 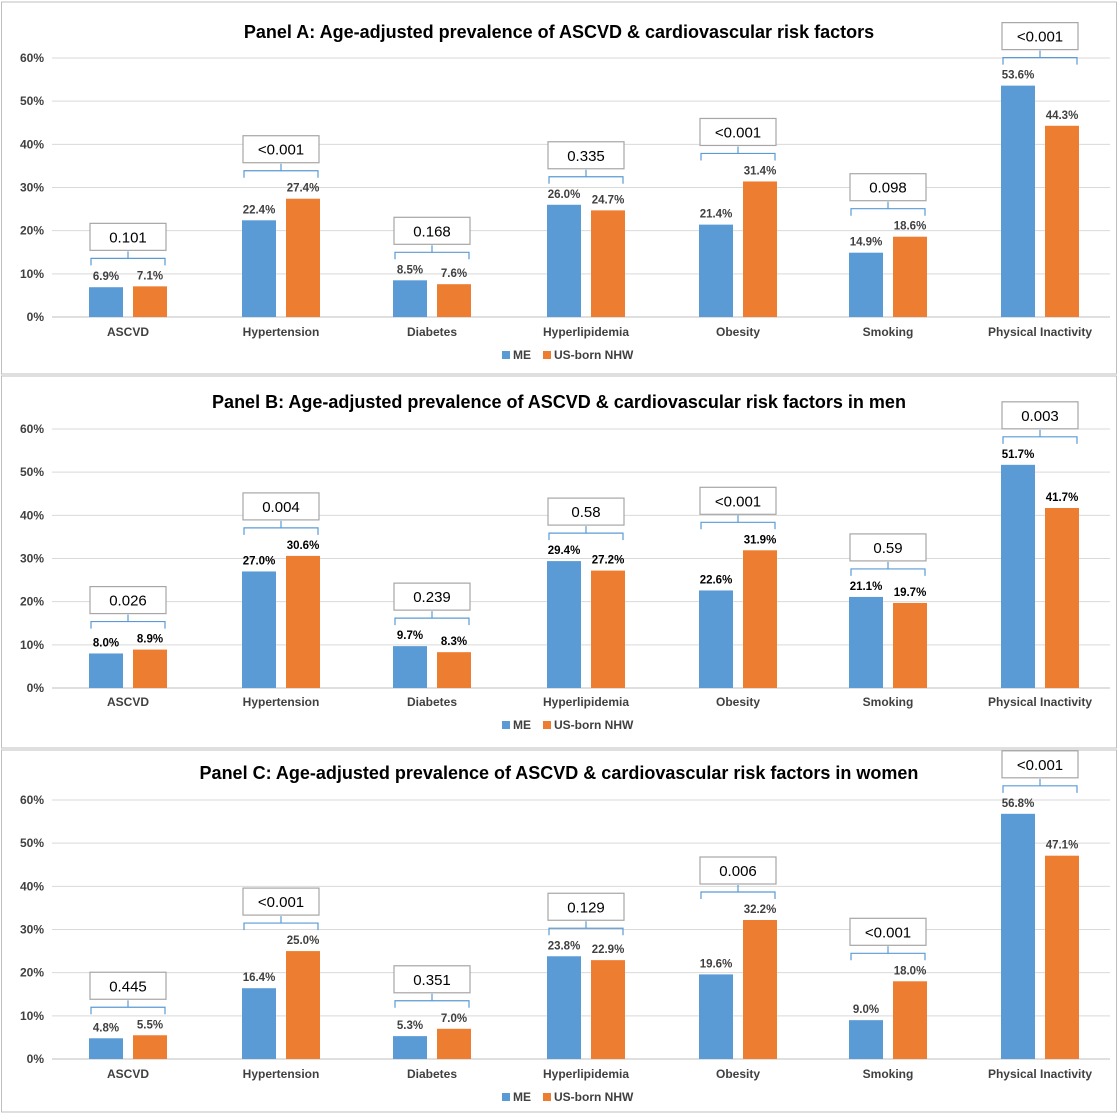 I want to click on data-label: 22.6%, so click(x=716, y=580).